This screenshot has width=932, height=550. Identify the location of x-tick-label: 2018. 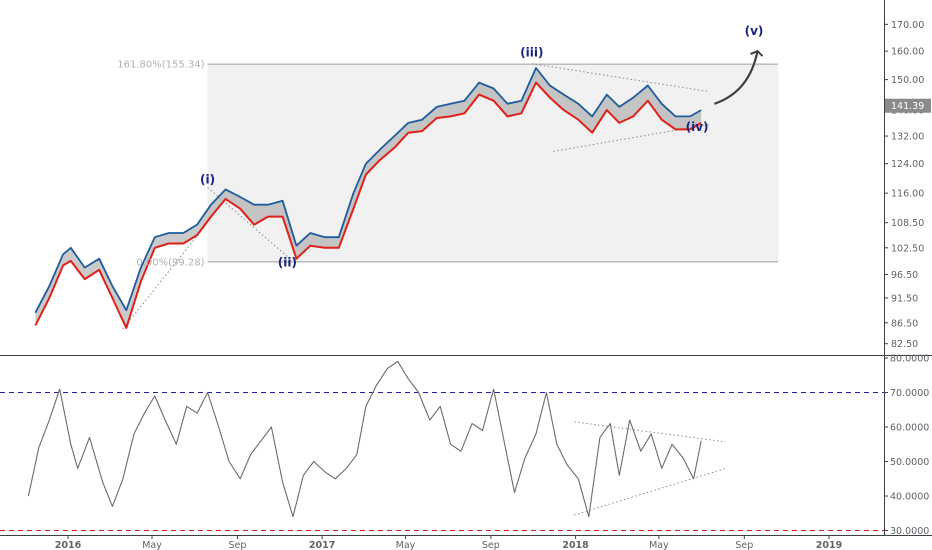
(575, 545).